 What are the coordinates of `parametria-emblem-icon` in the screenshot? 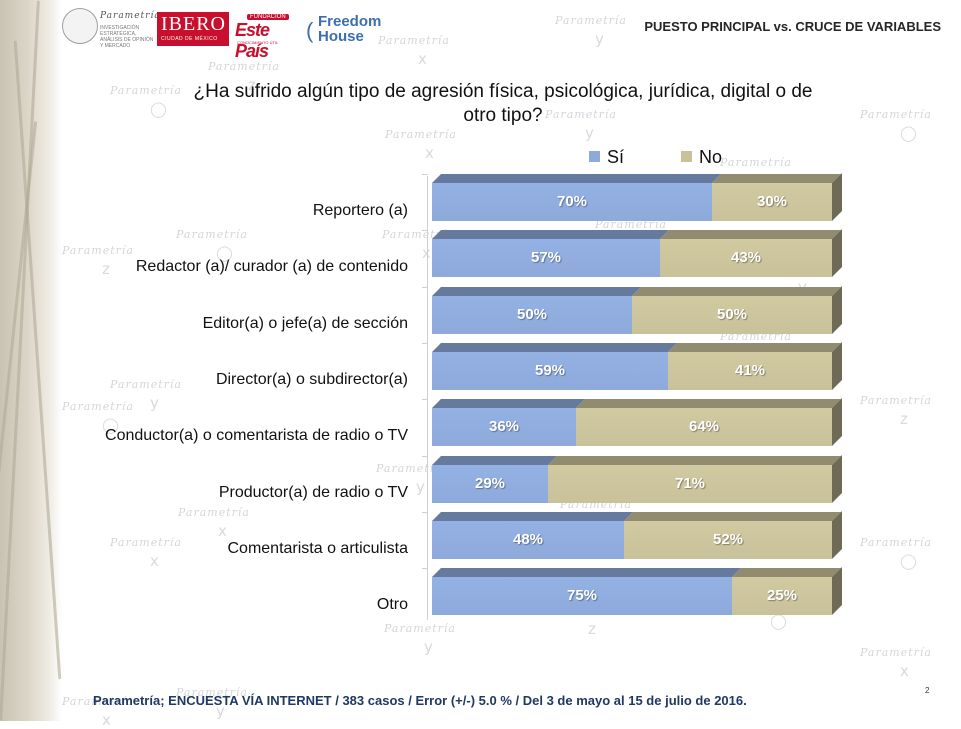 It's located at (80, 26).